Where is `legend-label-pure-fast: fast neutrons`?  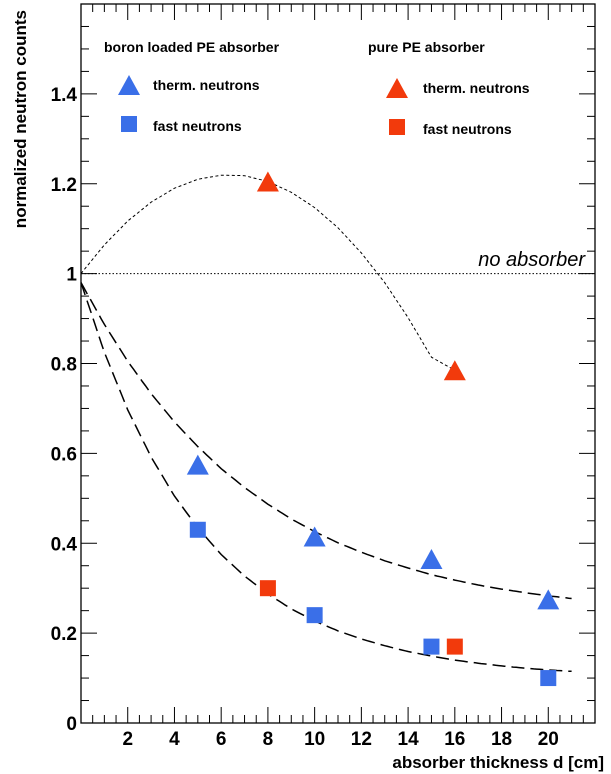 legend-label-pure-fast: fast neutrons is located at coordinates (467, 129).